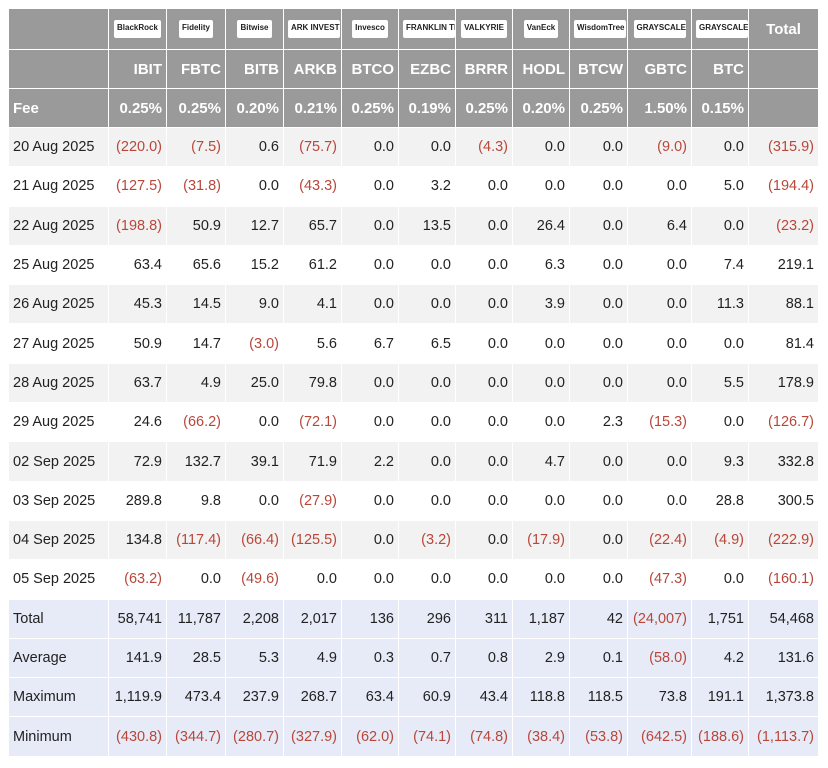 This screenshot has height=768, width=828. Describe the element at coordinates (370, 29) in the screenshot. I see `logo-cell: Invesco` at that location.